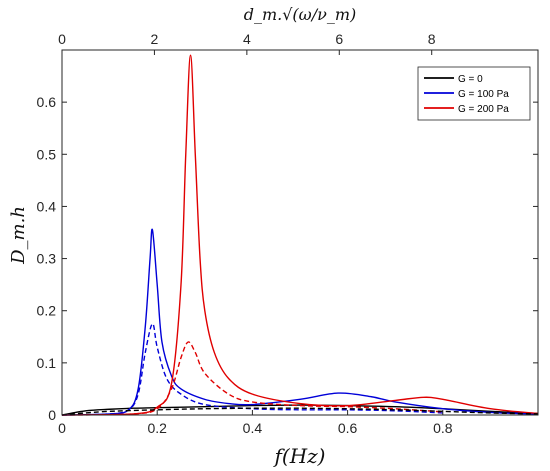  What do you see at coordinates (47, 363) in the screenshot?
I see `y-tick-label: 0.1` at bounding box center [47, 363].